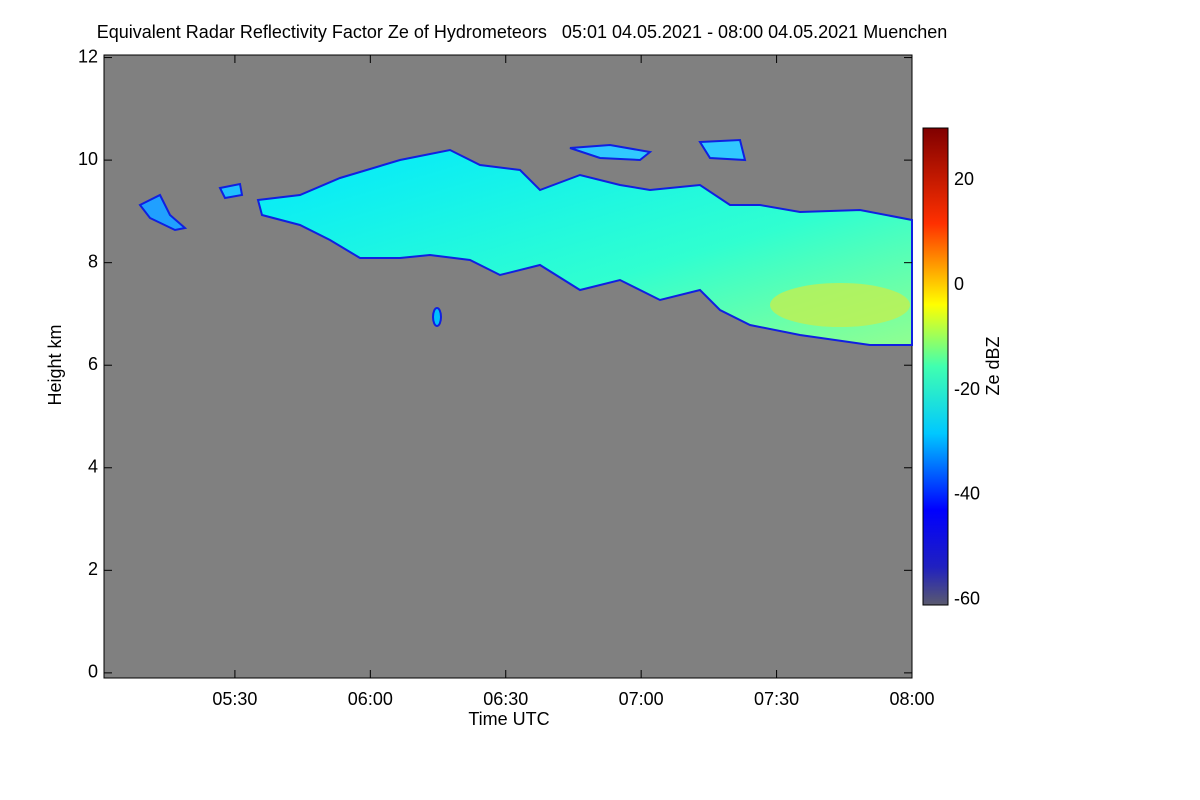 The image size is (1200, 800). I want to click on y-tick-label: 8, so click(93, 261).